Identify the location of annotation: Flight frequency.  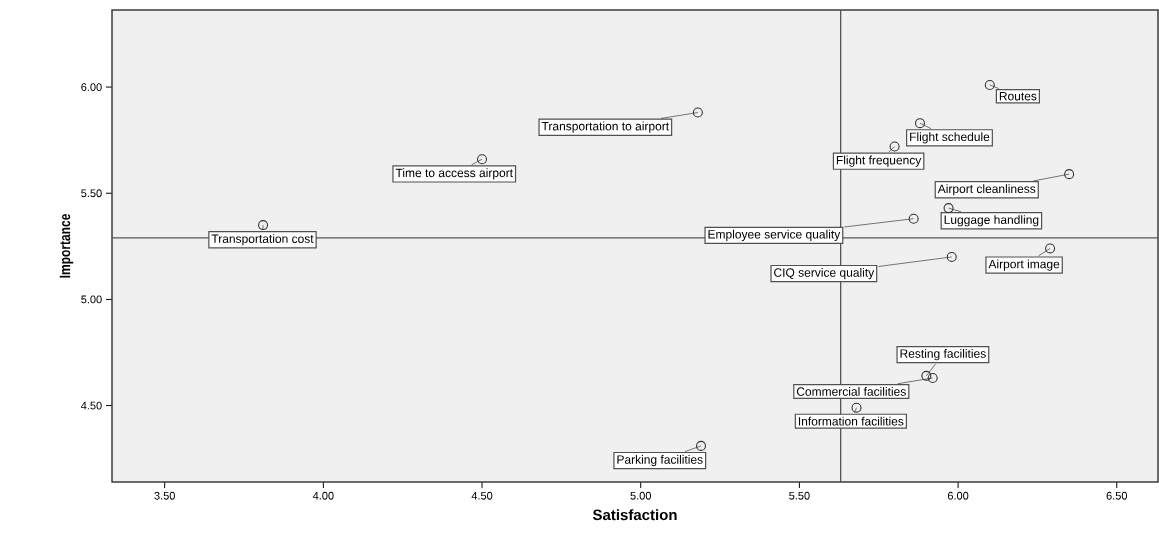
(879, 161).